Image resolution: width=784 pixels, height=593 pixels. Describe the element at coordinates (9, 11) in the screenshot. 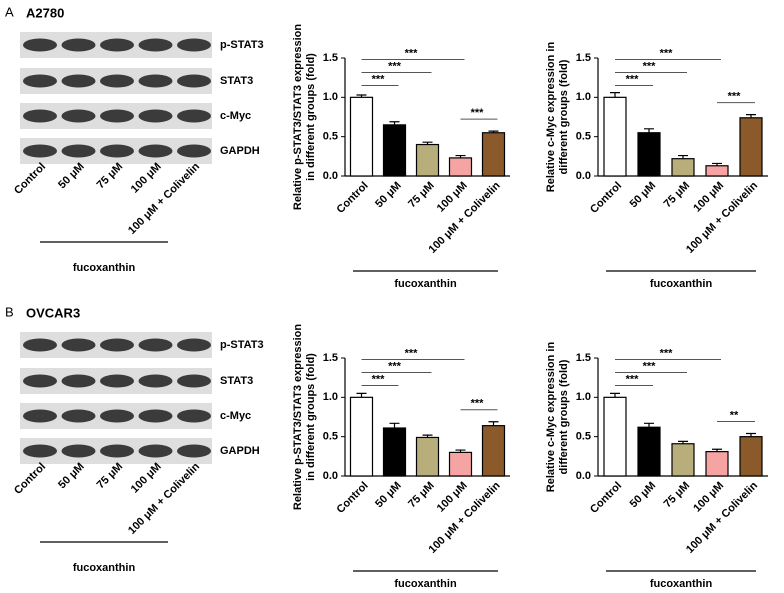

I see `panel-letter: A` at that location.